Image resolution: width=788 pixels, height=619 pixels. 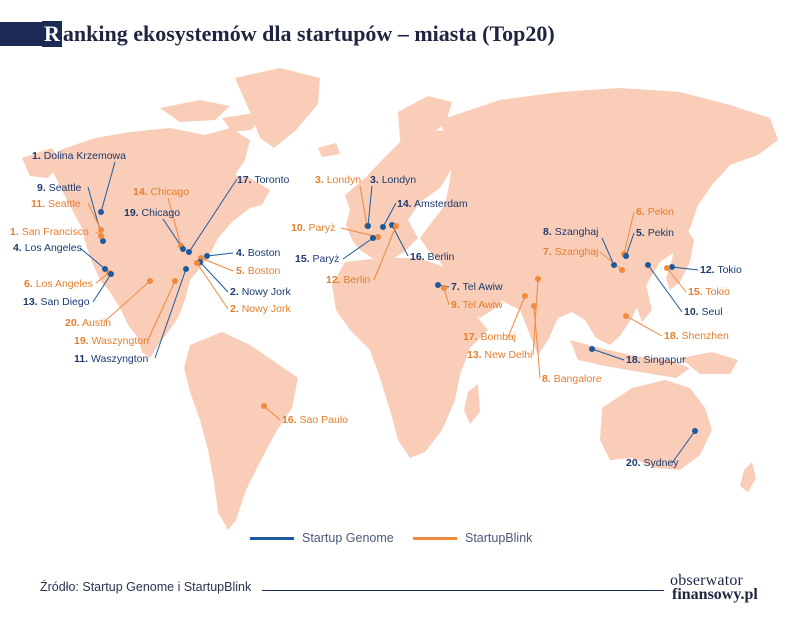 I want to click on label-amsterdam-sg: 14. Amsterdam, so click(x=432, y=204).